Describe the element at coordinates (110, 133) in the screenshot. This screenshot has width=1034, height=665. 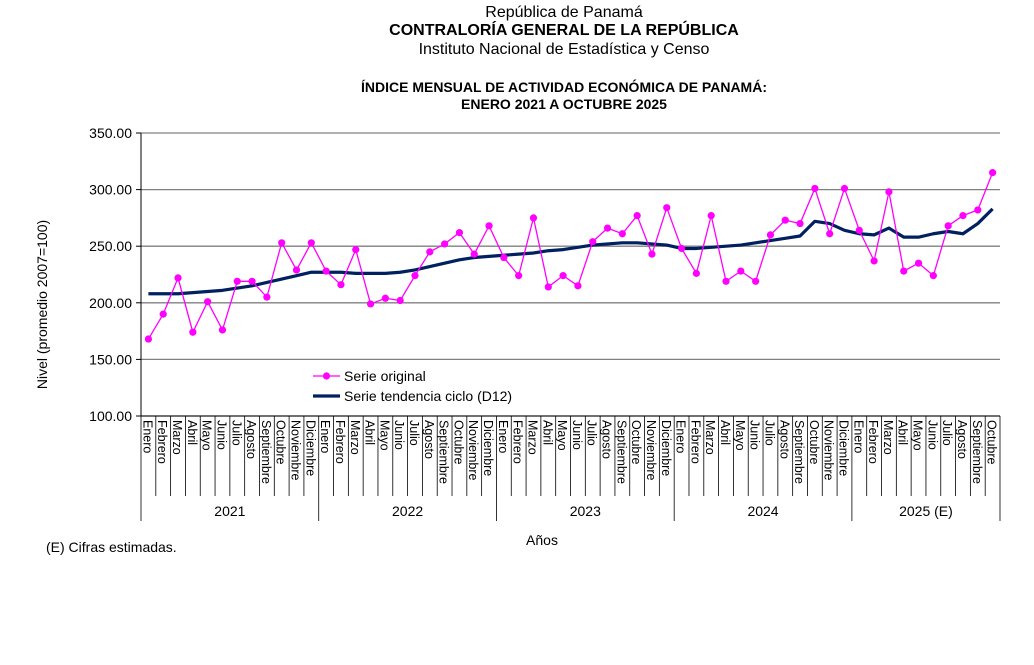
I see `y-tick-label: 350.00` at that location.